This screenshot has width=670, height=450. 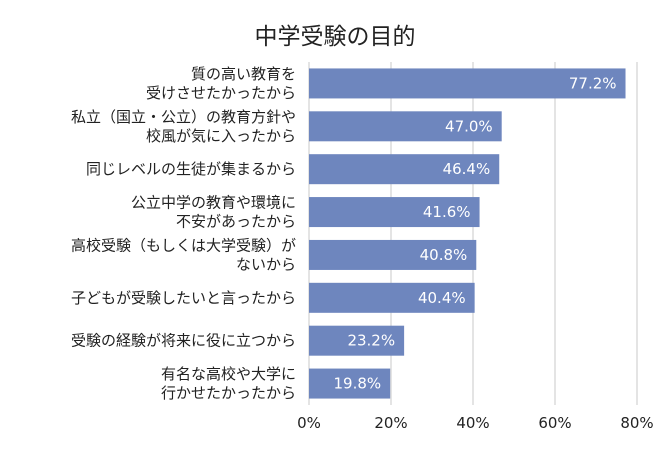 What do you see at coordinates (472, 423) in the screenshot?
I see `x-tick-label: 40%` at bounding box center [472, 423].